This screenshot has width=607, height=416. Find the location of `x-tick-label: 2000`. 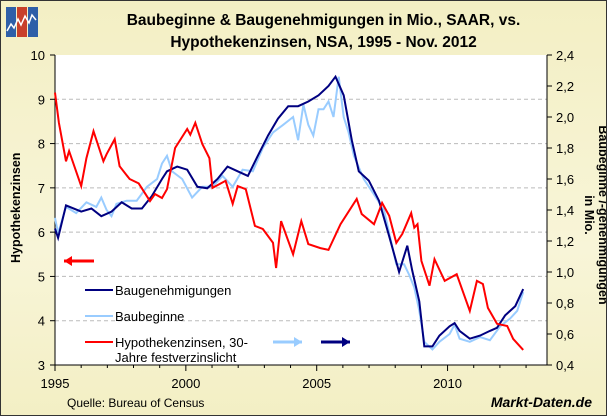

x-tick-label: 2000 is located at coordinates (185, 383).